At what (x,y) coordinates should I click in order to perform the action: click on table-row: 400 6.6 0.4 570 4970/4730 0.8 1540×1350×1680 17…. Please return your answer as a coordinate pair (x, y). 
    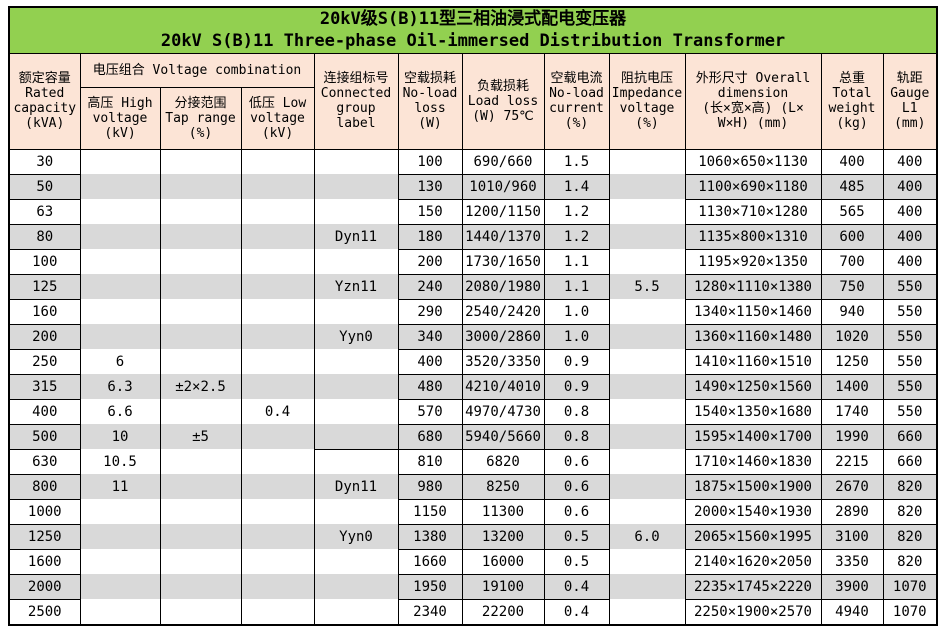
    Looking at the image, I should click on (473, 411).